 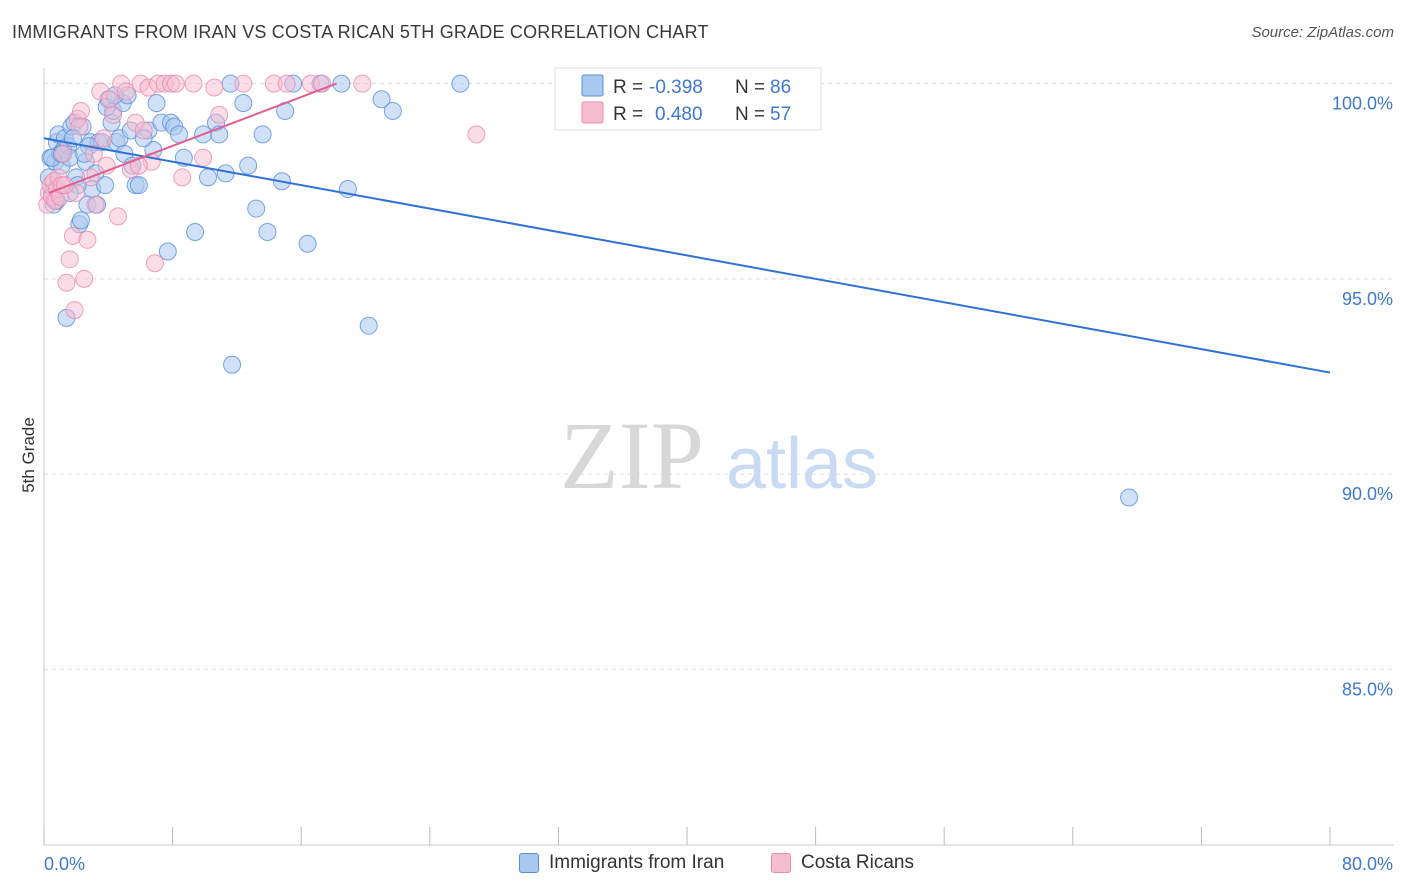 What do you see at coordinates (1367, 864) in the screenshot?
I see `x-tick-label-max: 80.0%` at bounding box center [1367, 864].